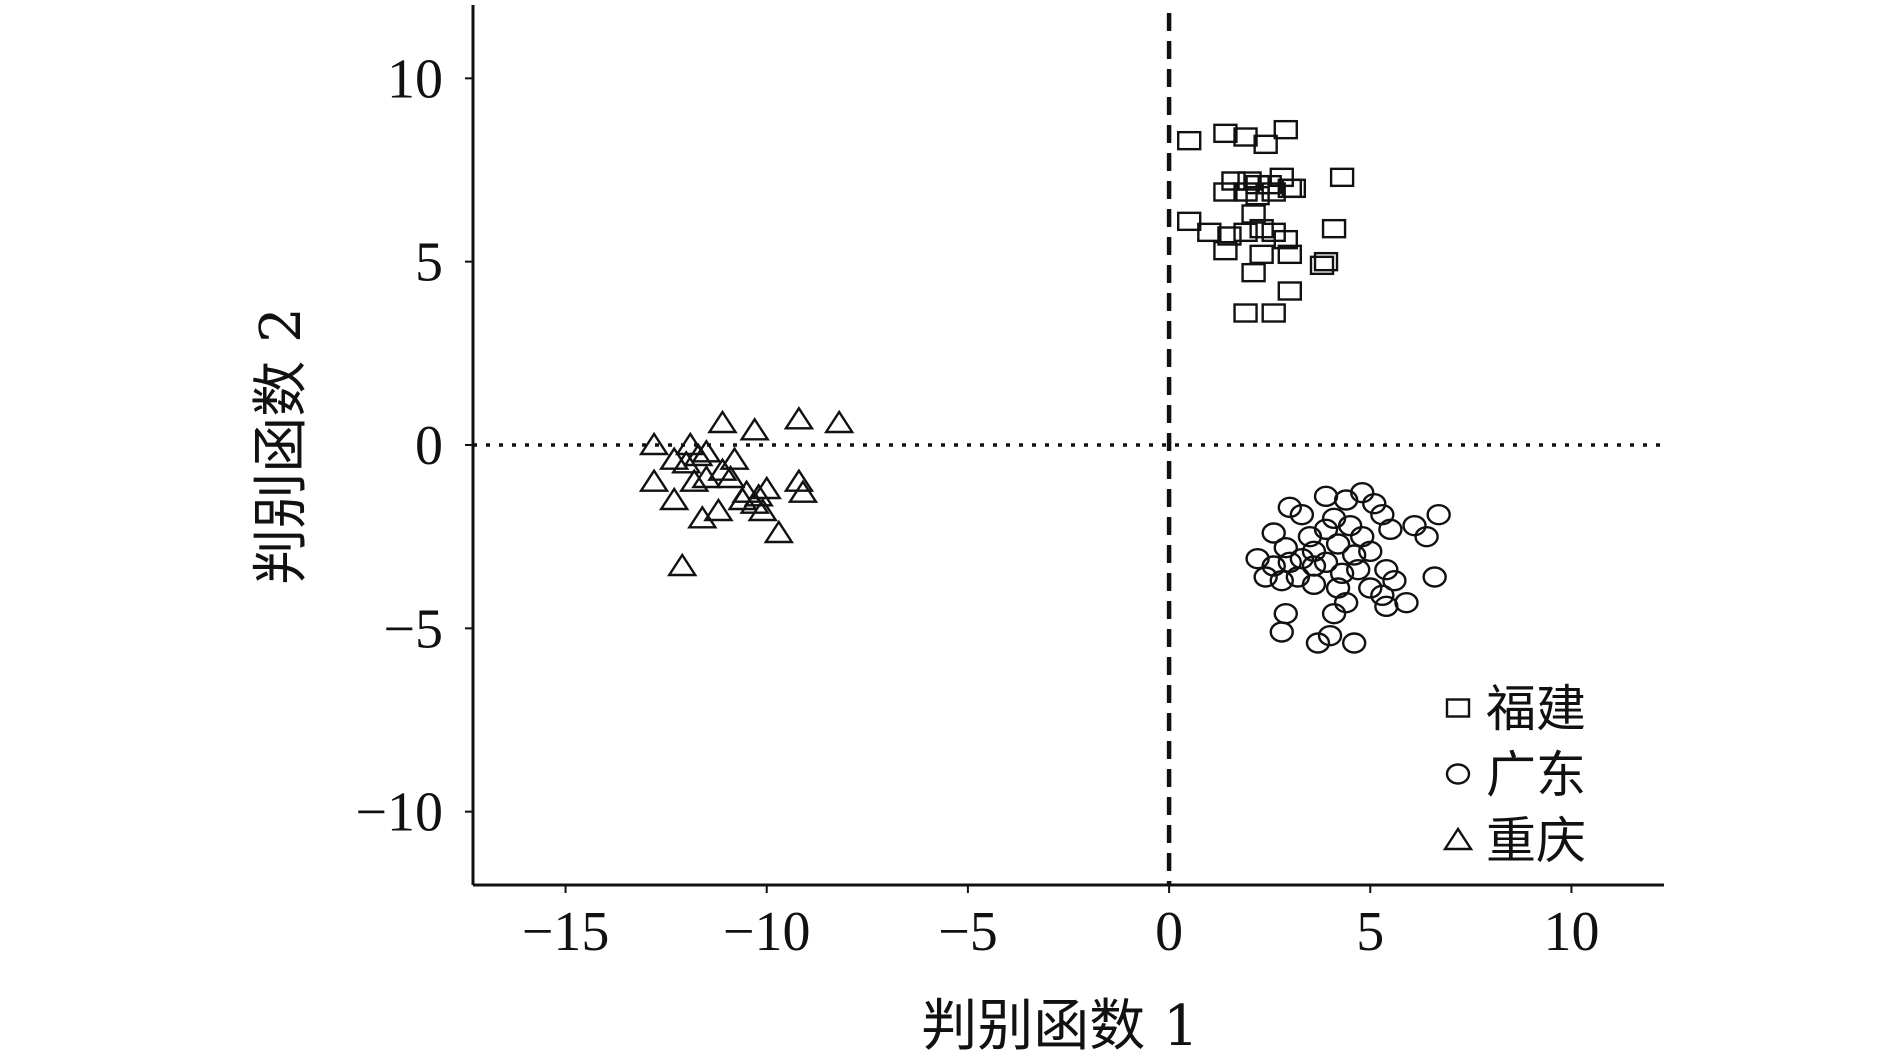 This screenshot has height=1057, width=1890. What do you see at coordinates (1458, 774) in the screenshot?
I see `legend-circle-icon` at bounding box center [1458, 774].